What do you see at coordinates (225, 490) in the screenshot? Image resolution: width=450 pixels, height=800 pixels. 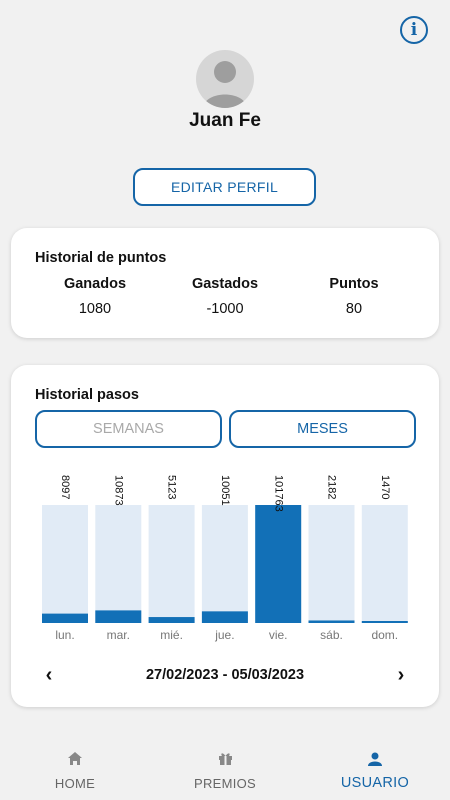 I see `bar-value-label: 10051` at bounding box center [225, 490].